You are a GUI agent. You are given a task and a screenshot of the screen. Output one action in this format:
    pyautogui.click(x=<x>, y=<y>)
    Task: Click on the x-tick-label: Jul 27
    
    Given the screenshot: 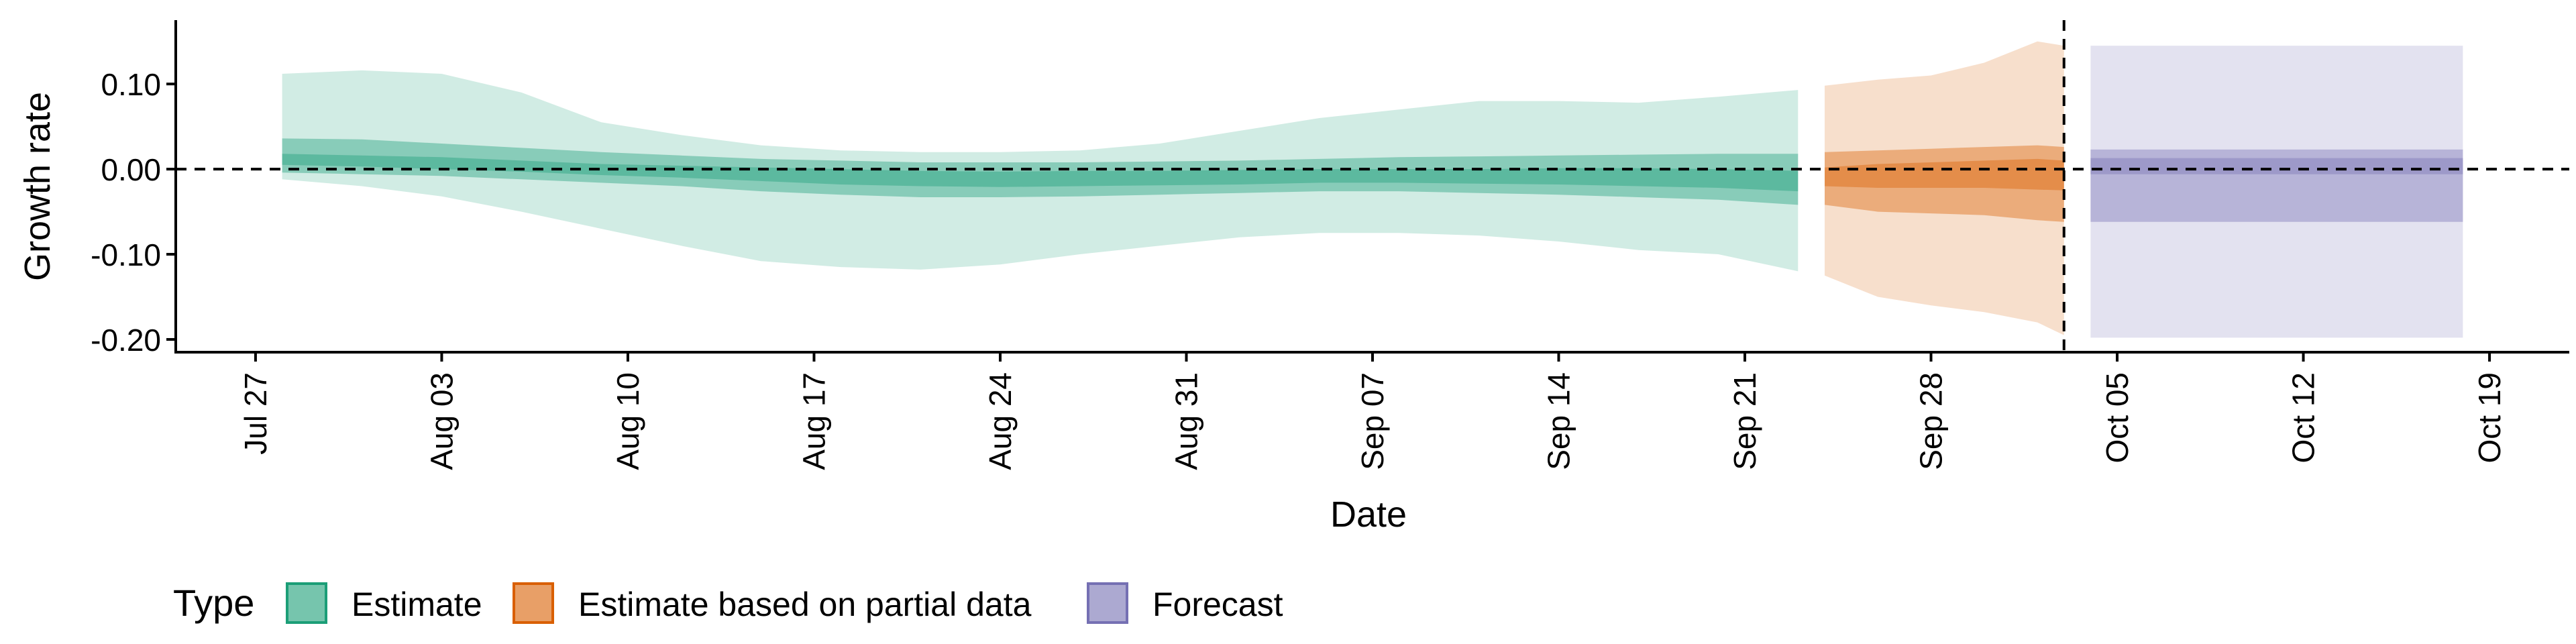 What is the action you would take?
    pyautogui.click(x=255, y=413)
    